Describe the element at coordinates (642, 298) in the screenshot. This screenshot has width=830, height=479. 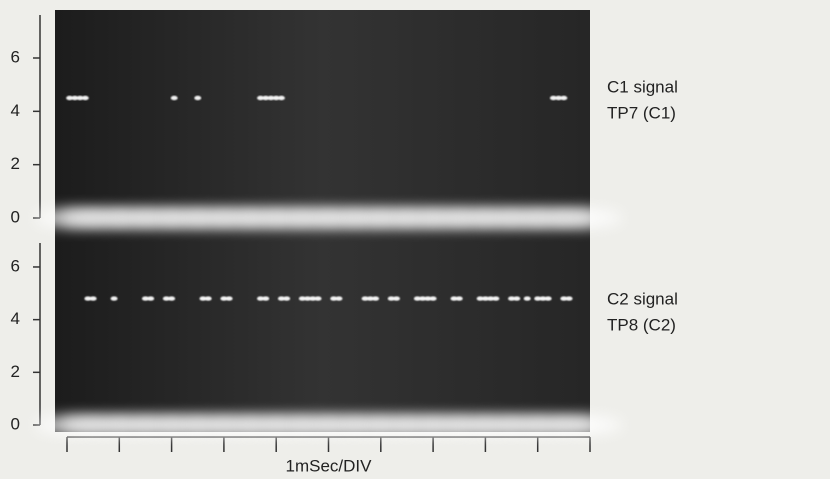
I see `annotation: C2 signal` at that location.